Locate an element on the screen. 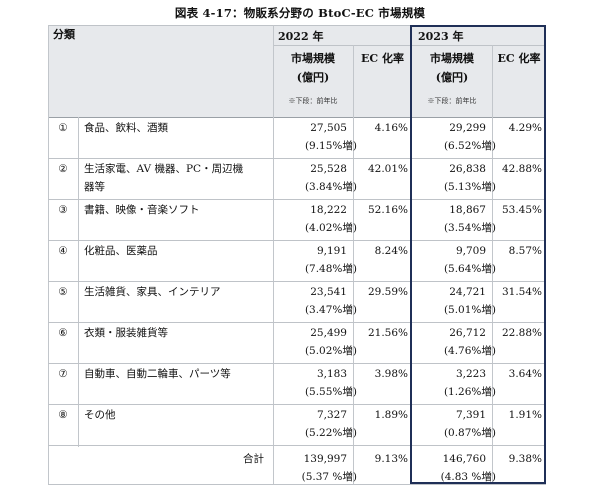 This screenshot has width=600, height=501. header-sub-line is located at coordinates (409, 45).